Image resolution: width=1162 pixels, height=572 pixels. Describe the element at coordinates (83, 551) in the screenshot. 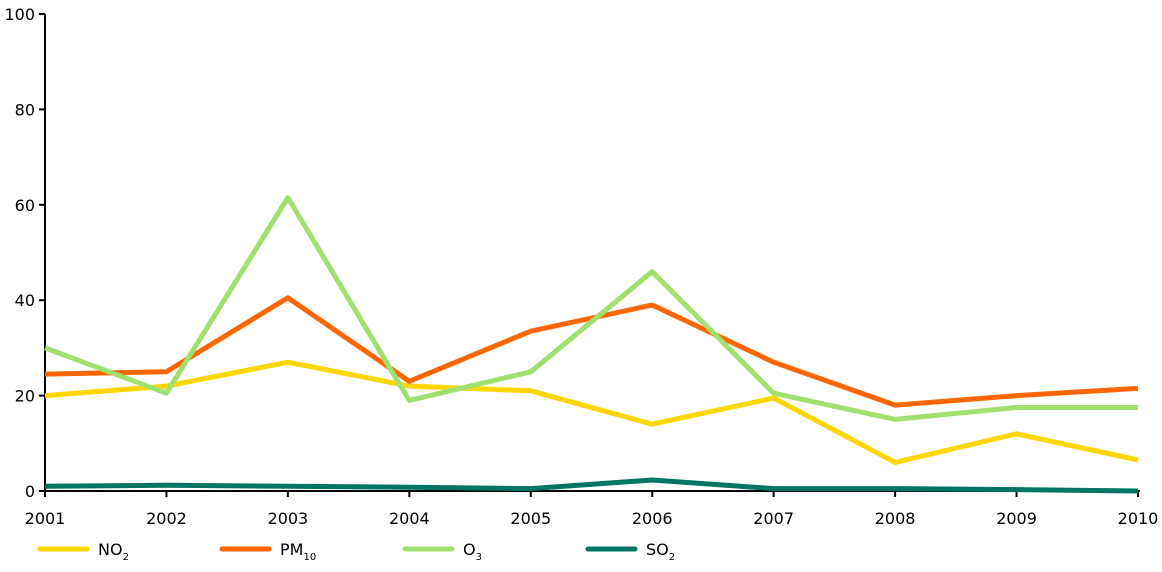

I see `legend-item-no2: NO2` at that location.